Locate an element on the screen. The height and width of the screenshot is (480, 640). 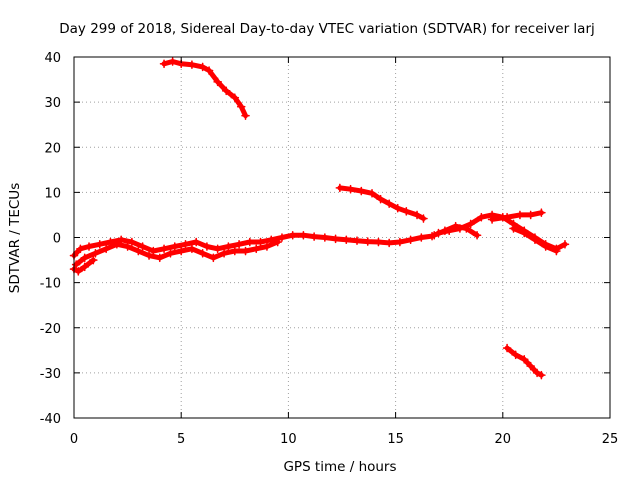
y-tick-label: -40 is located at coordinates (50, 419).